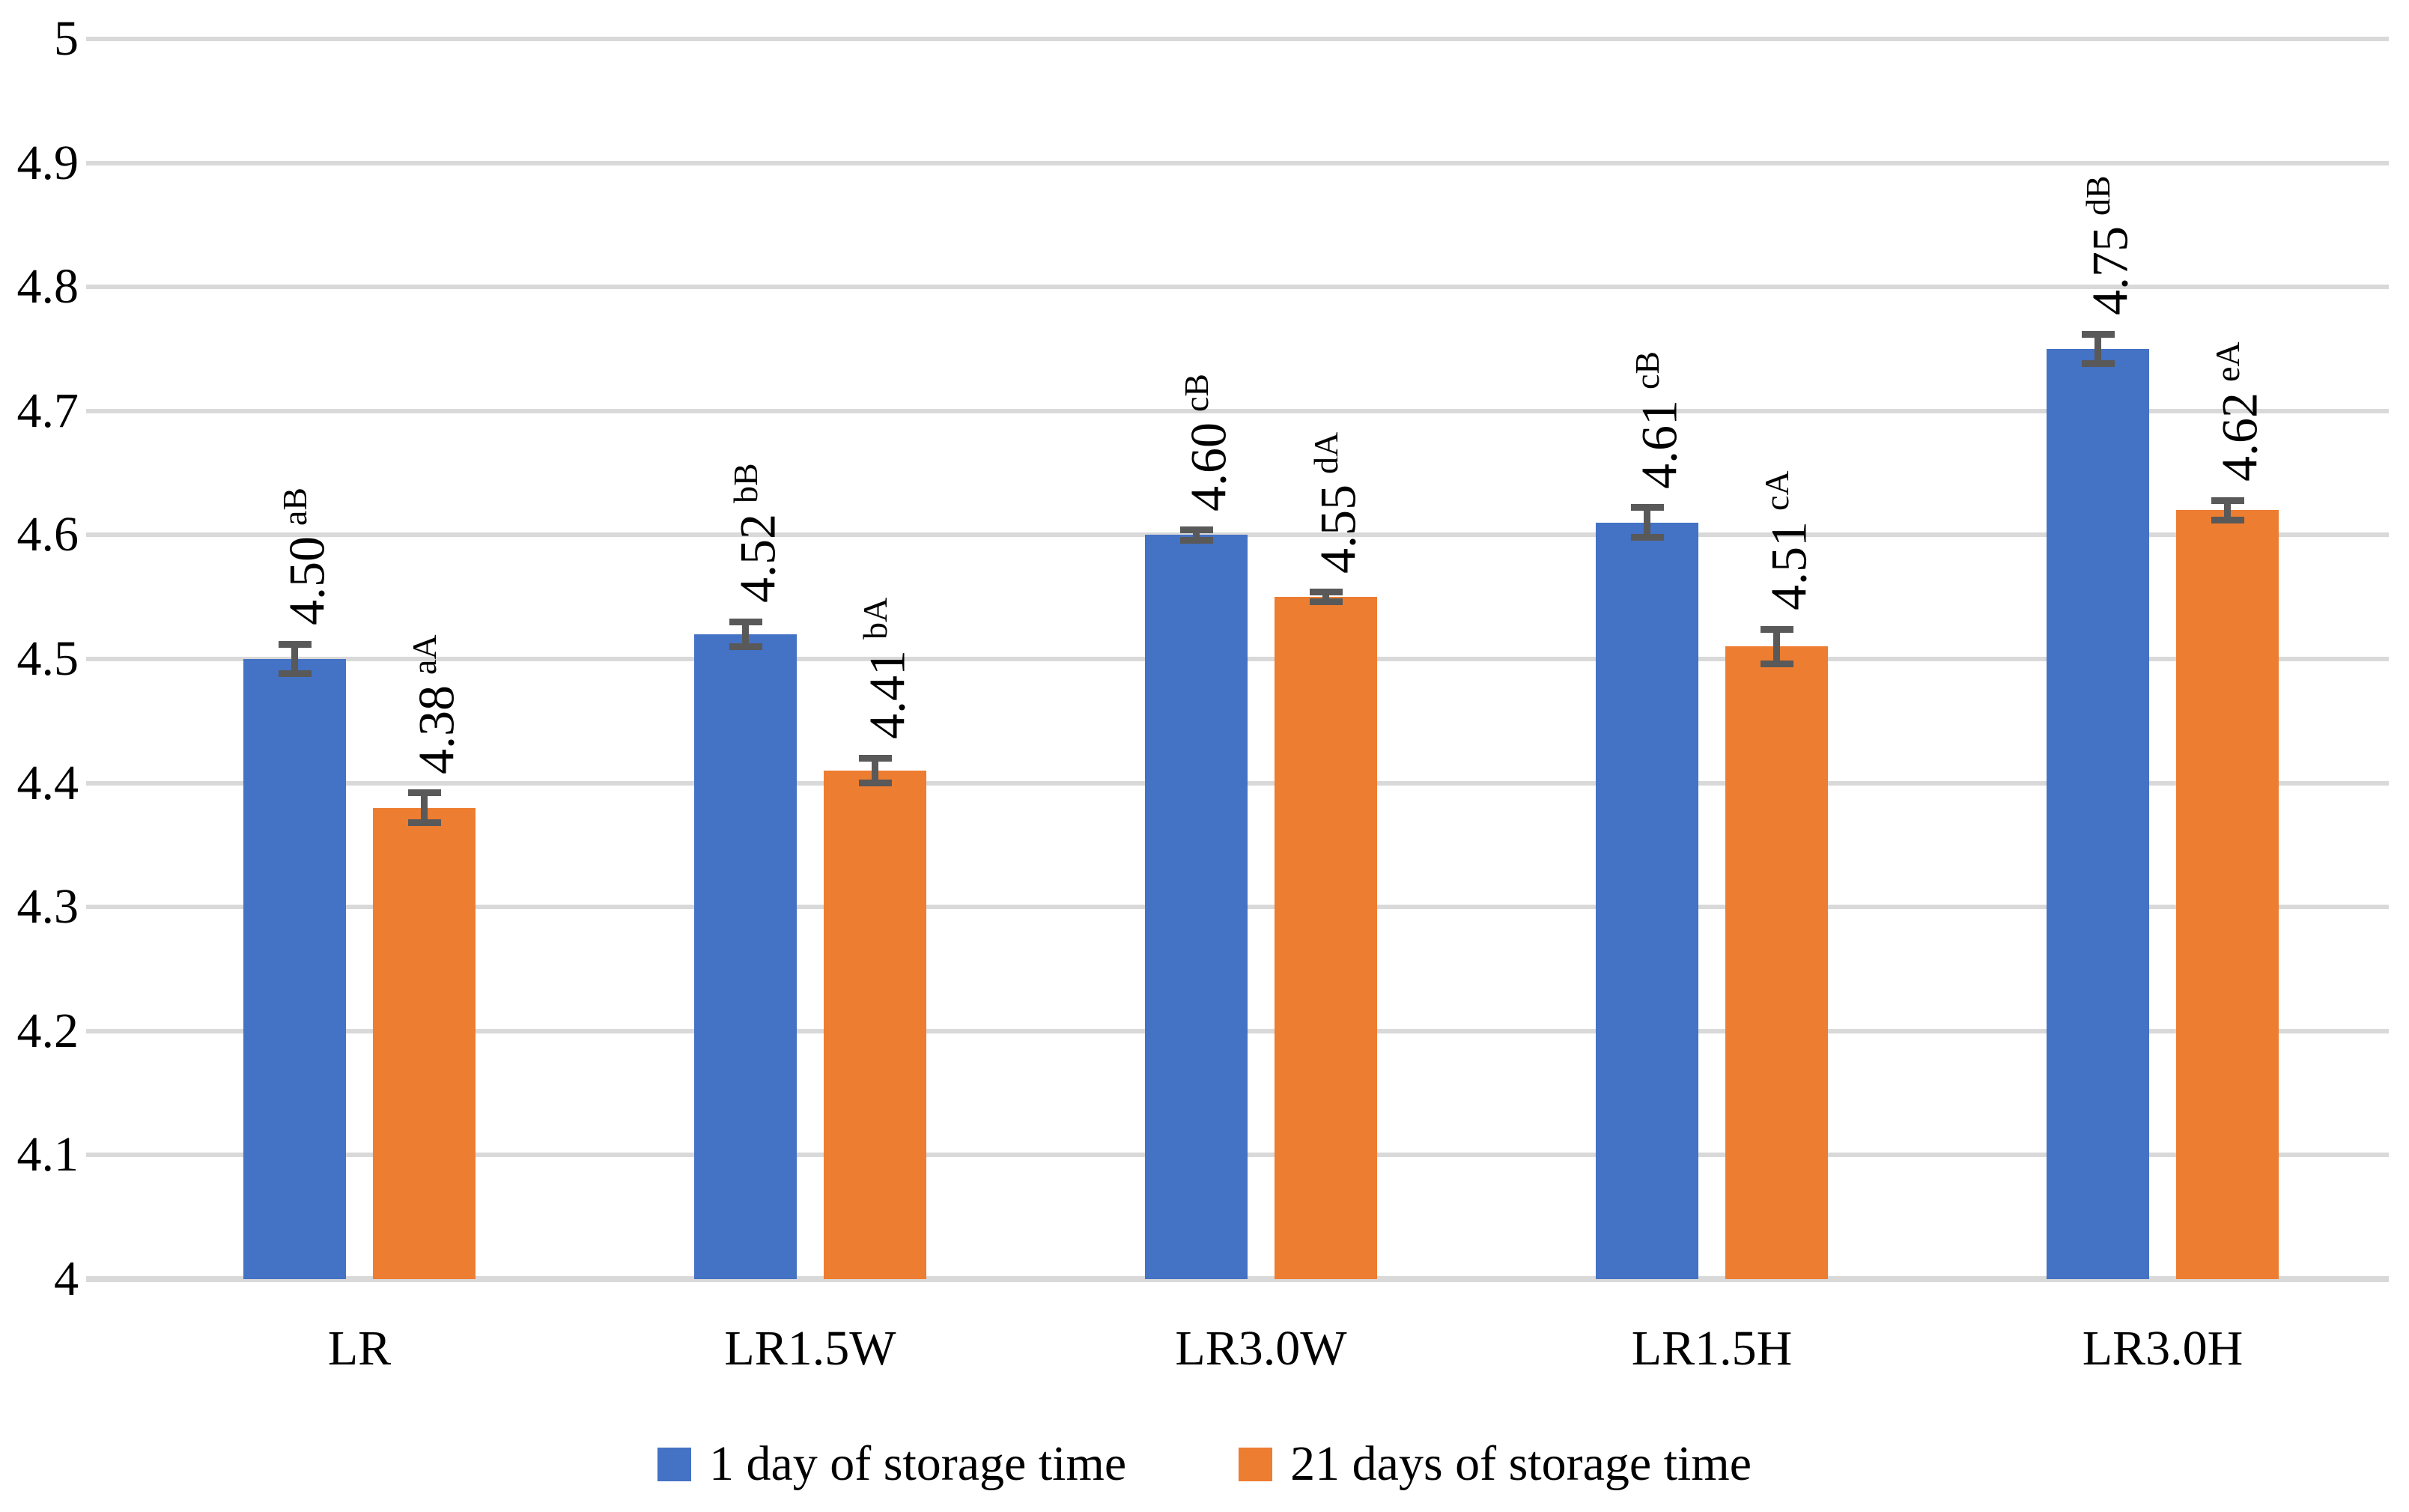  What do you see at coordinates (757, 559) in the screenshot?
I see `bar-value-text: 4.52` at bounding box center [757, 559].